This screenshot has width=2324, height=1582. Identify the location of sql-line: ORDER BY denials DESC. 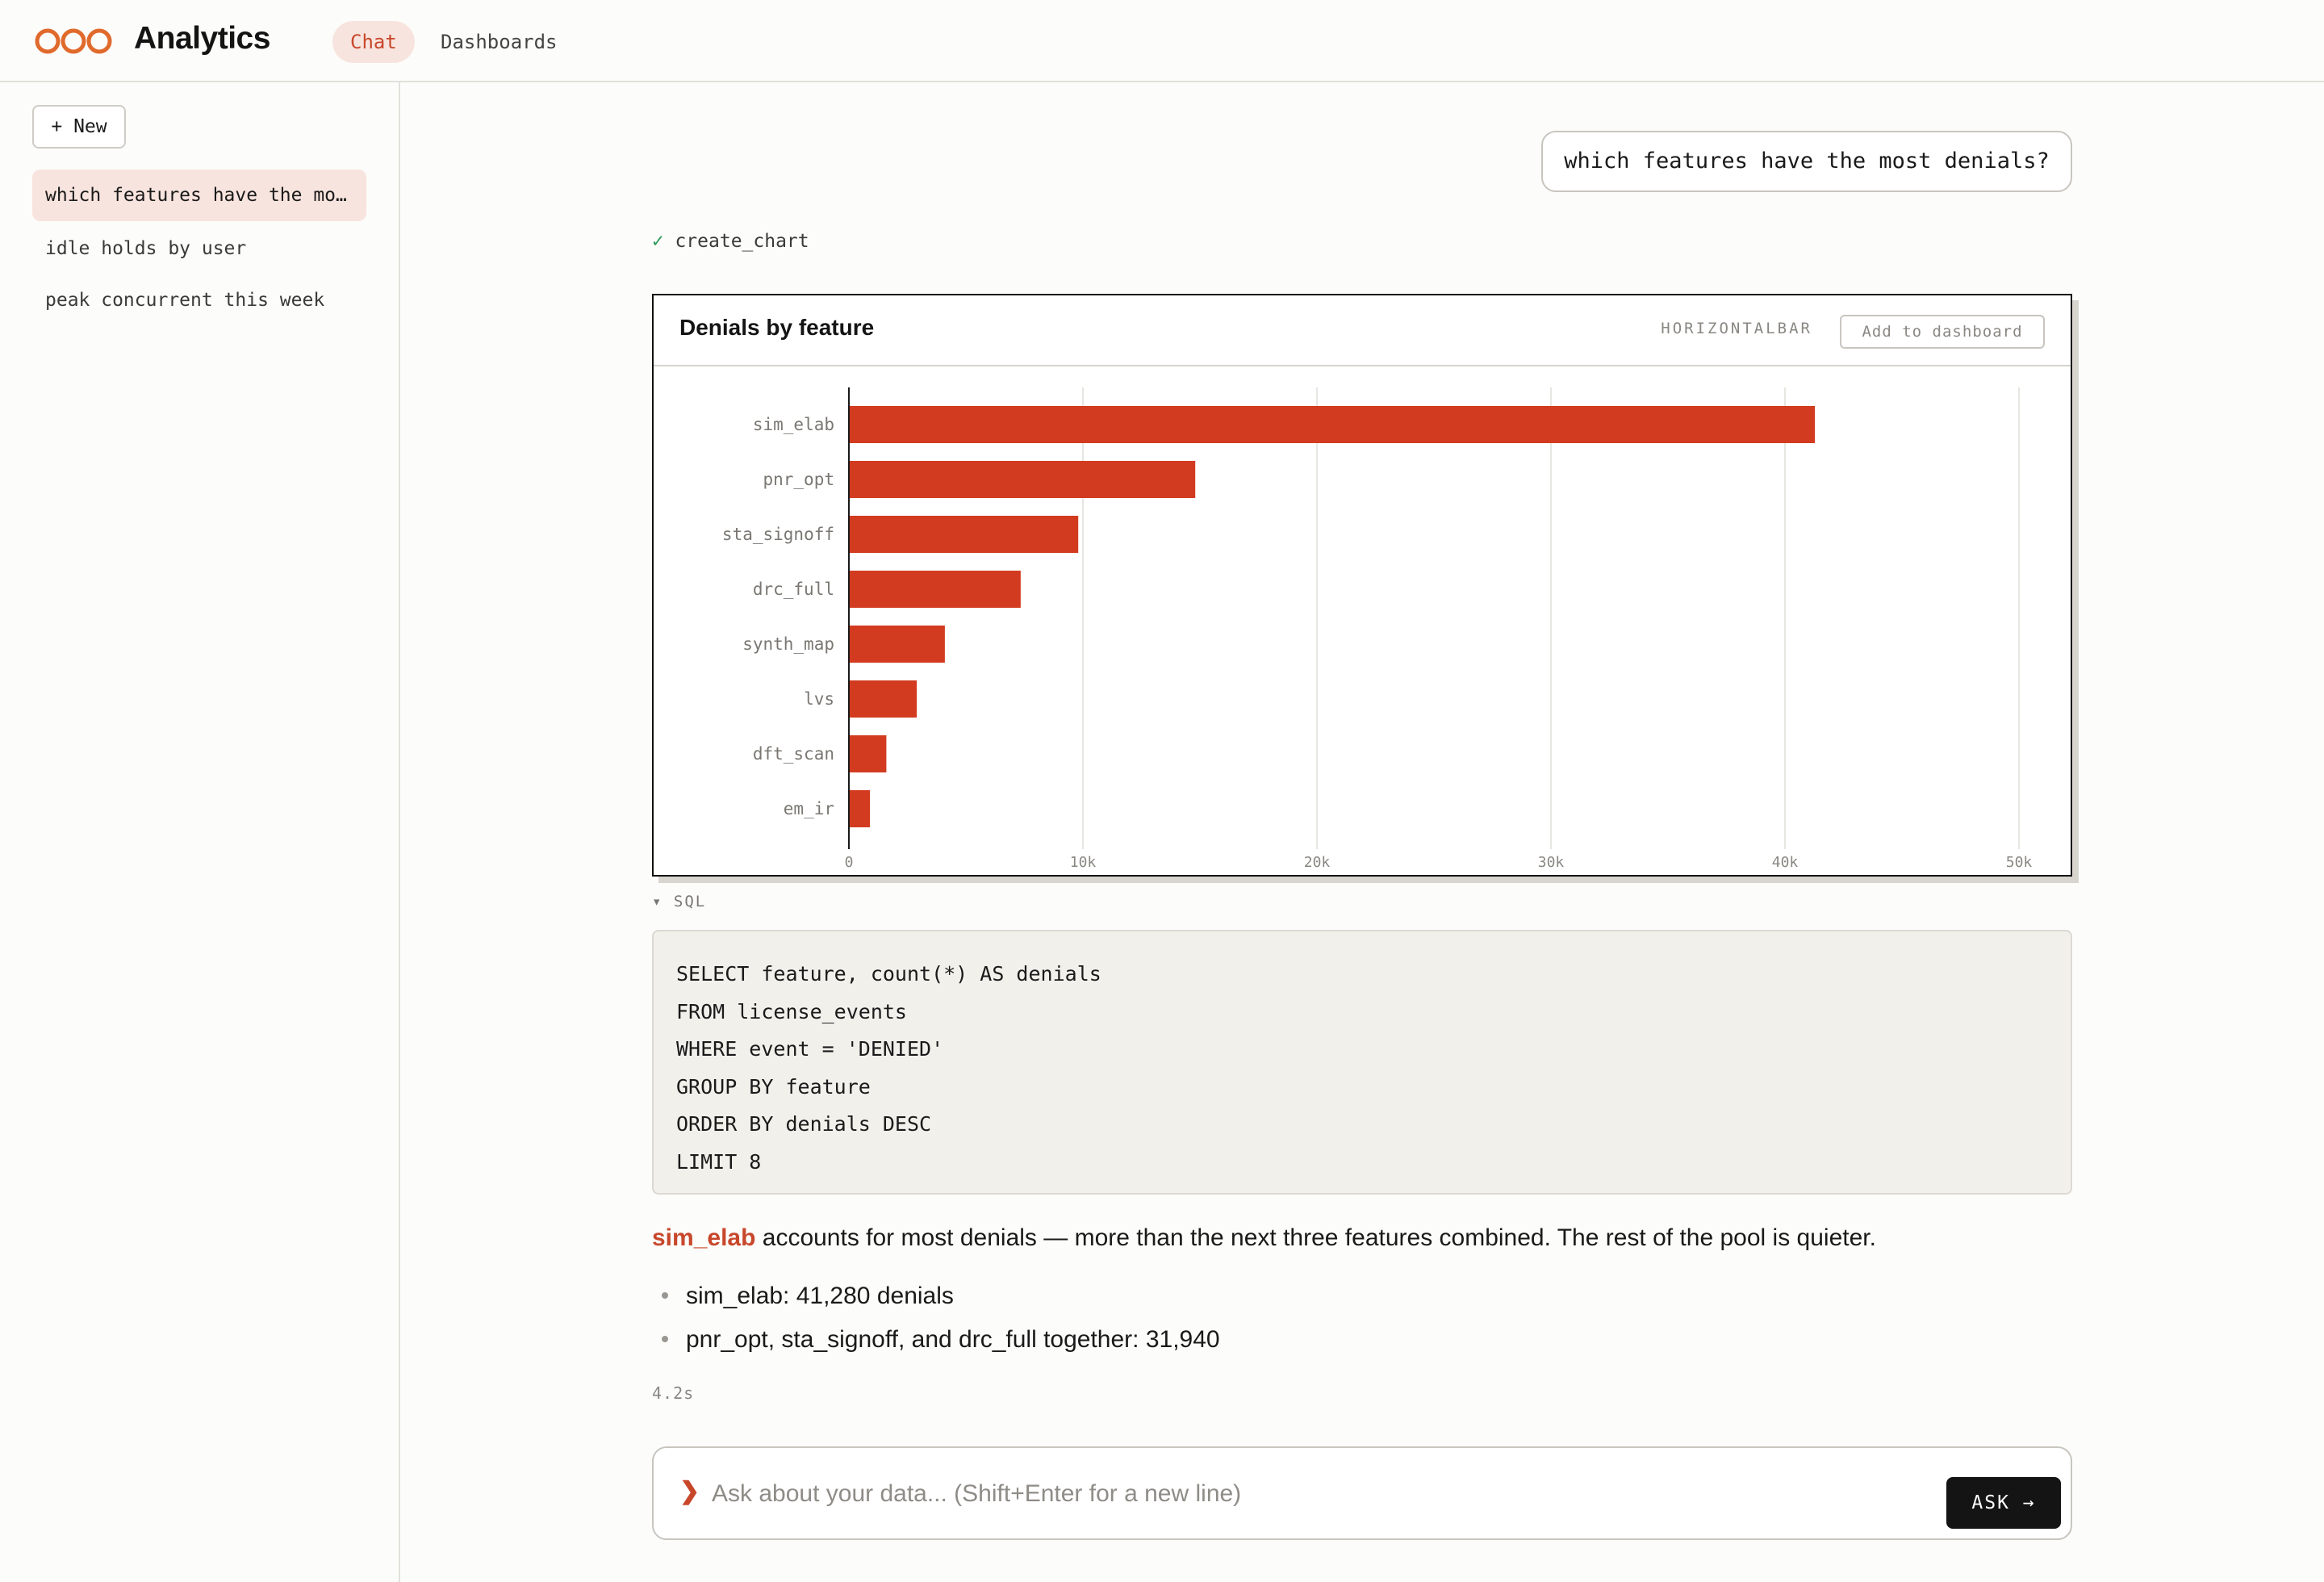
(804, 1124).